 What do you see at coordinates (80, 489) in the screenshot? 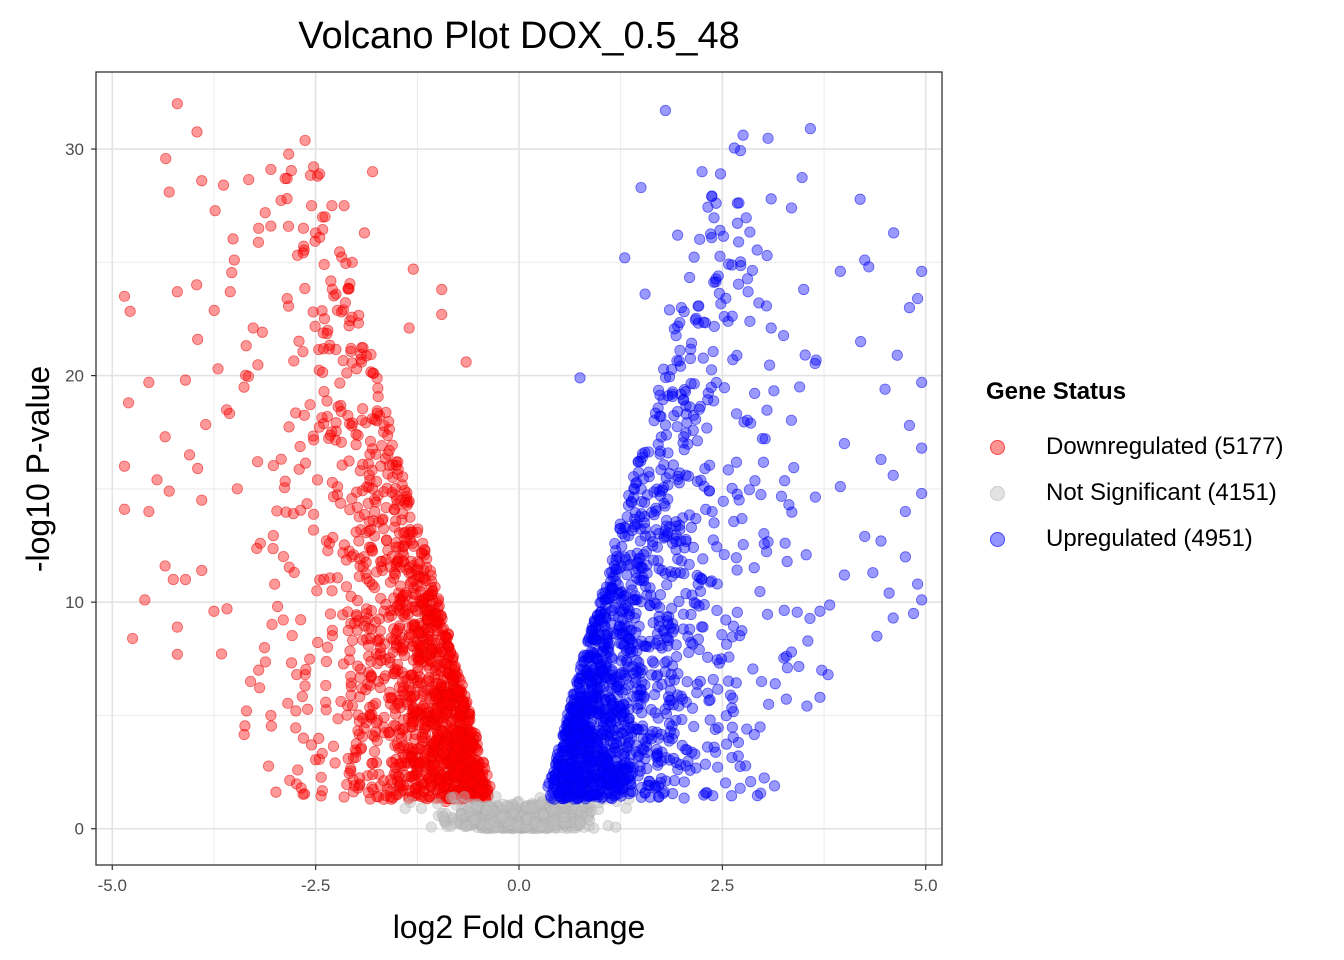
I see `y-axis-ticks: 0 10 20 30` at bounding box center [80, 489].